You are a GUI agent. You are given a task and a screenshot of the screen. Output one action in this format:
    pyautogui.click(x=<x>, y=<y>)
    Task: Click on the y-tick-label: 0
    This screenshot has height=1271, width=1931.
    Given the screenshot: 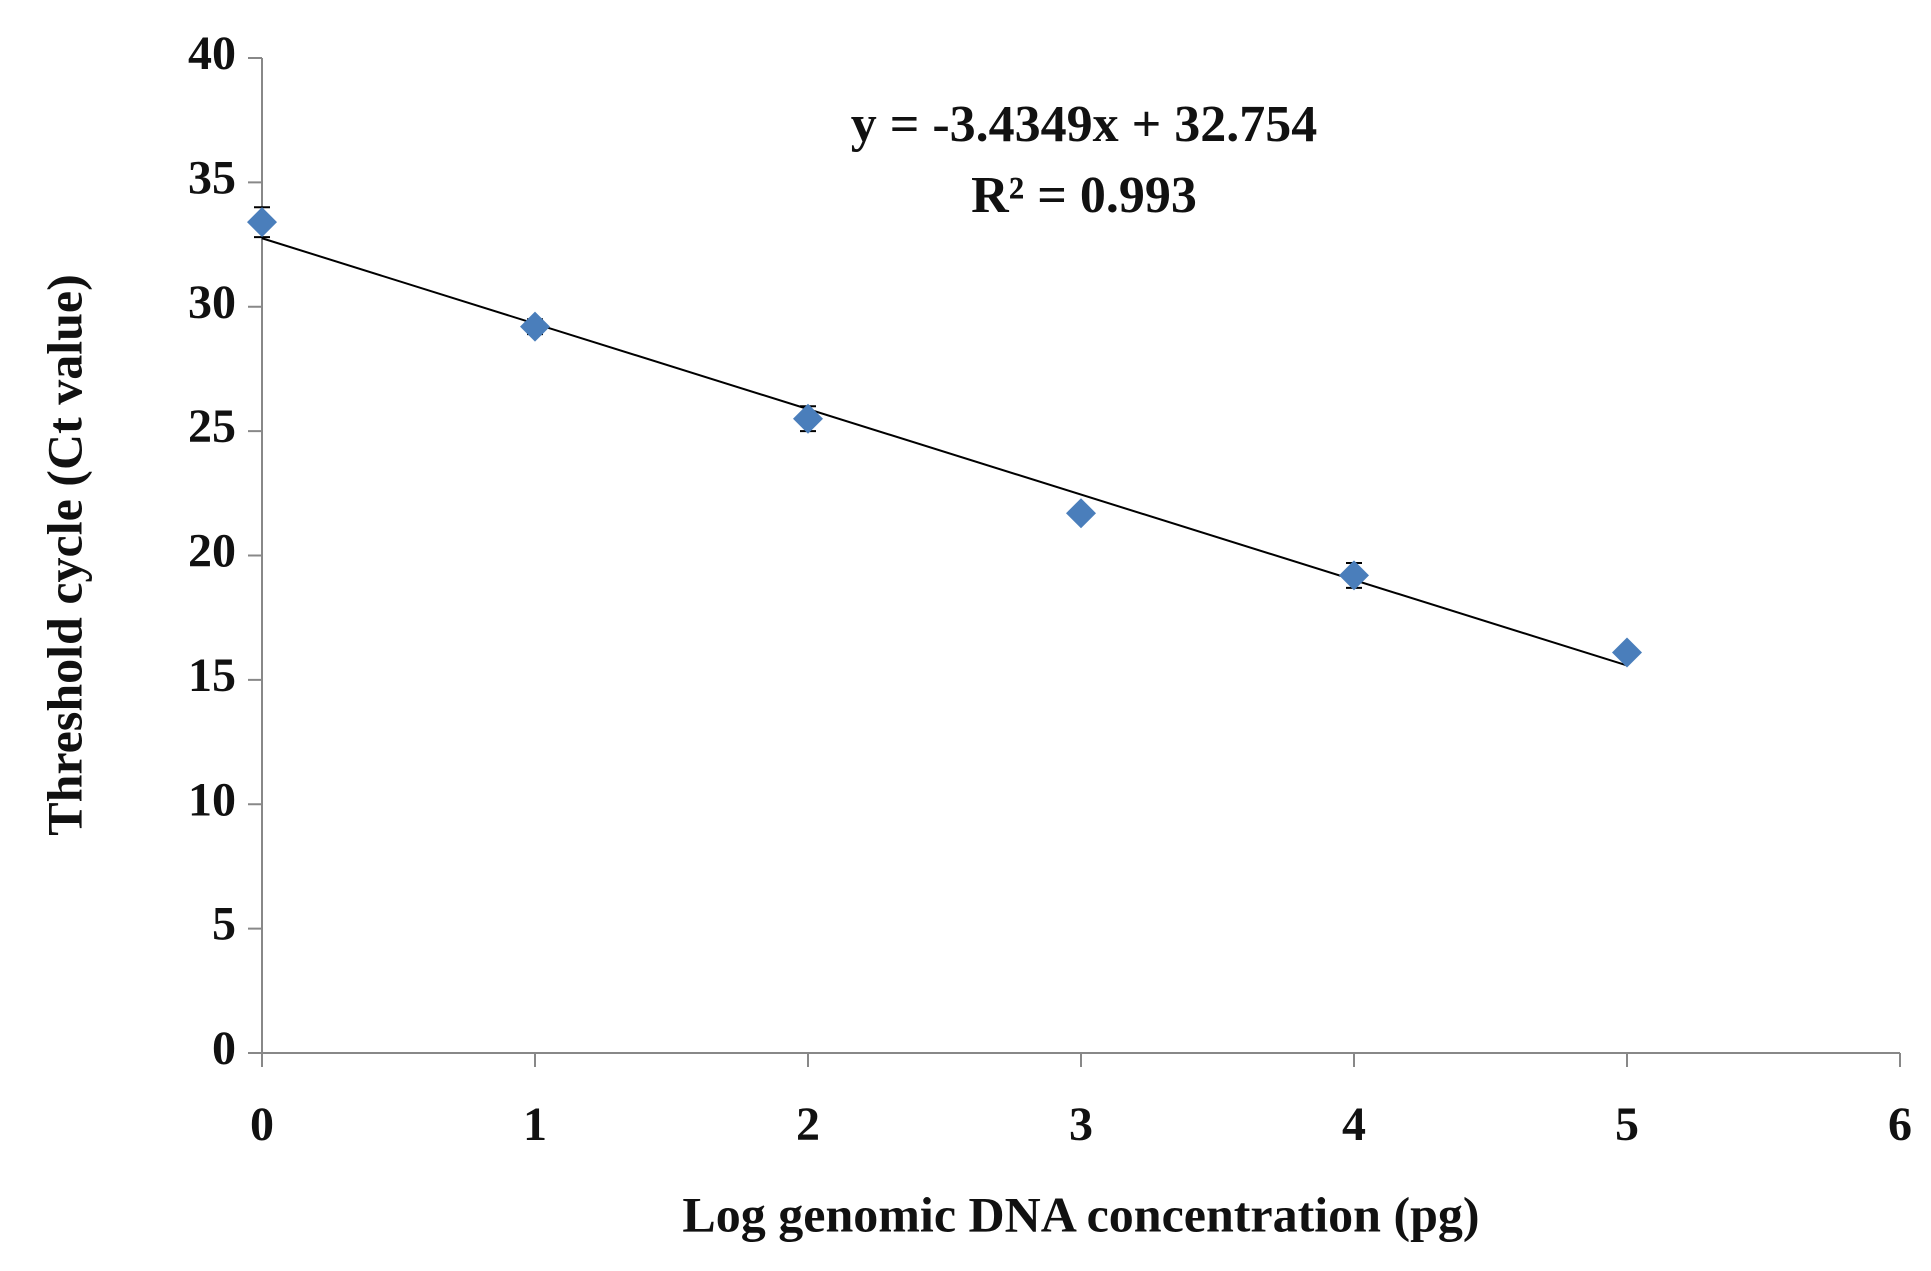 What is the action you would take?
    pyautogui.click(x=224, y=1048)
    